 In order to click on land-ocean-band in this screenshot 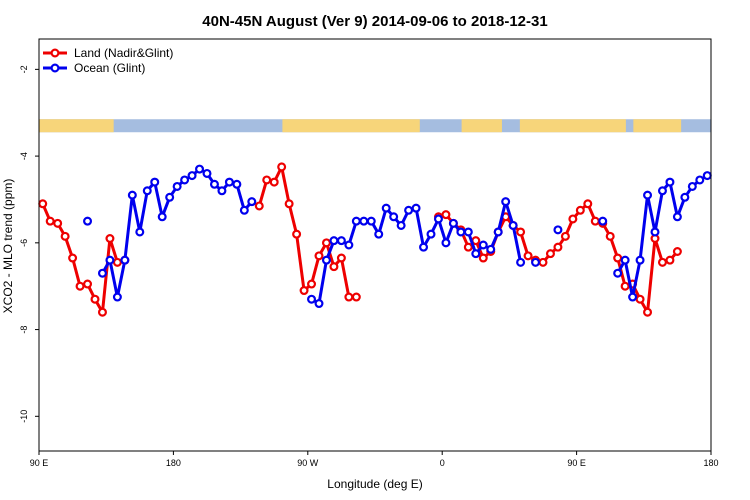, I will do `click(375, 126)`.